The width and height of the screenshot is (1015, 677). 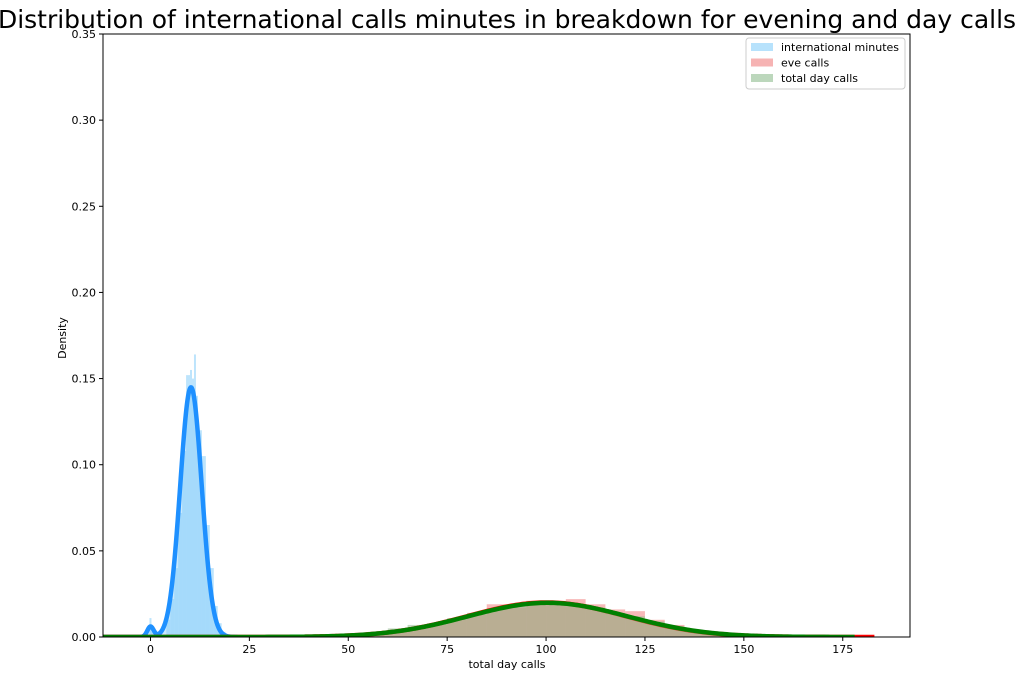 What do you see at coordinates (62, 338) in the screenshot?
I see `y-axis-title: Density` at bounding box center [62, 338].